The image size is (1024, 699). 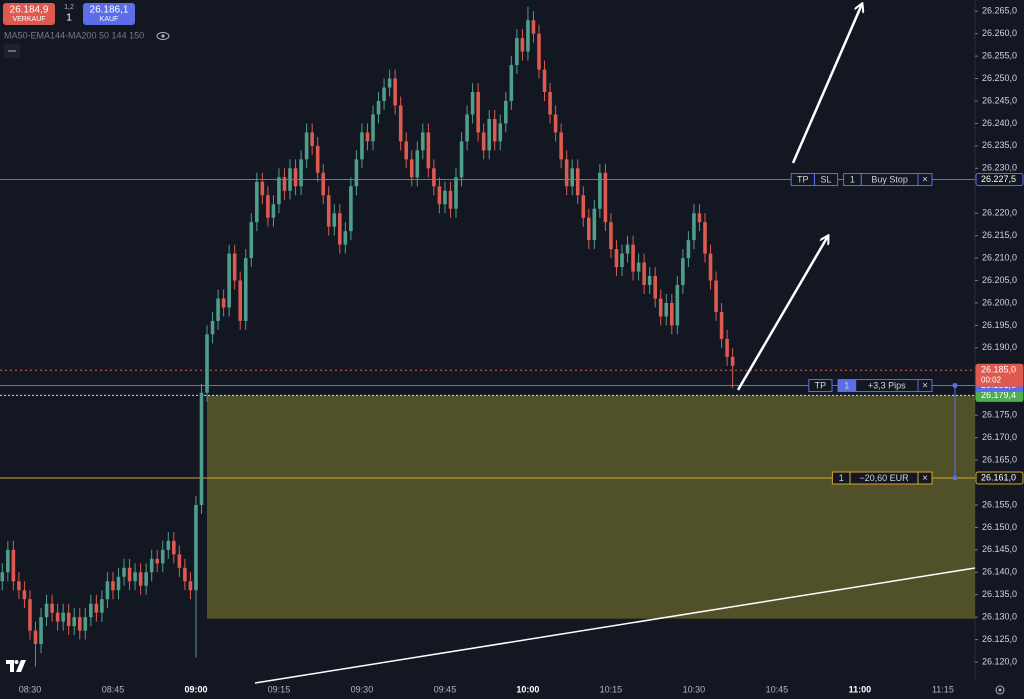 What do you see at coordinates (999, 572) in the screenshot?
I see `y-tick-label: 26.140,0` at bounding box center [999, 572].